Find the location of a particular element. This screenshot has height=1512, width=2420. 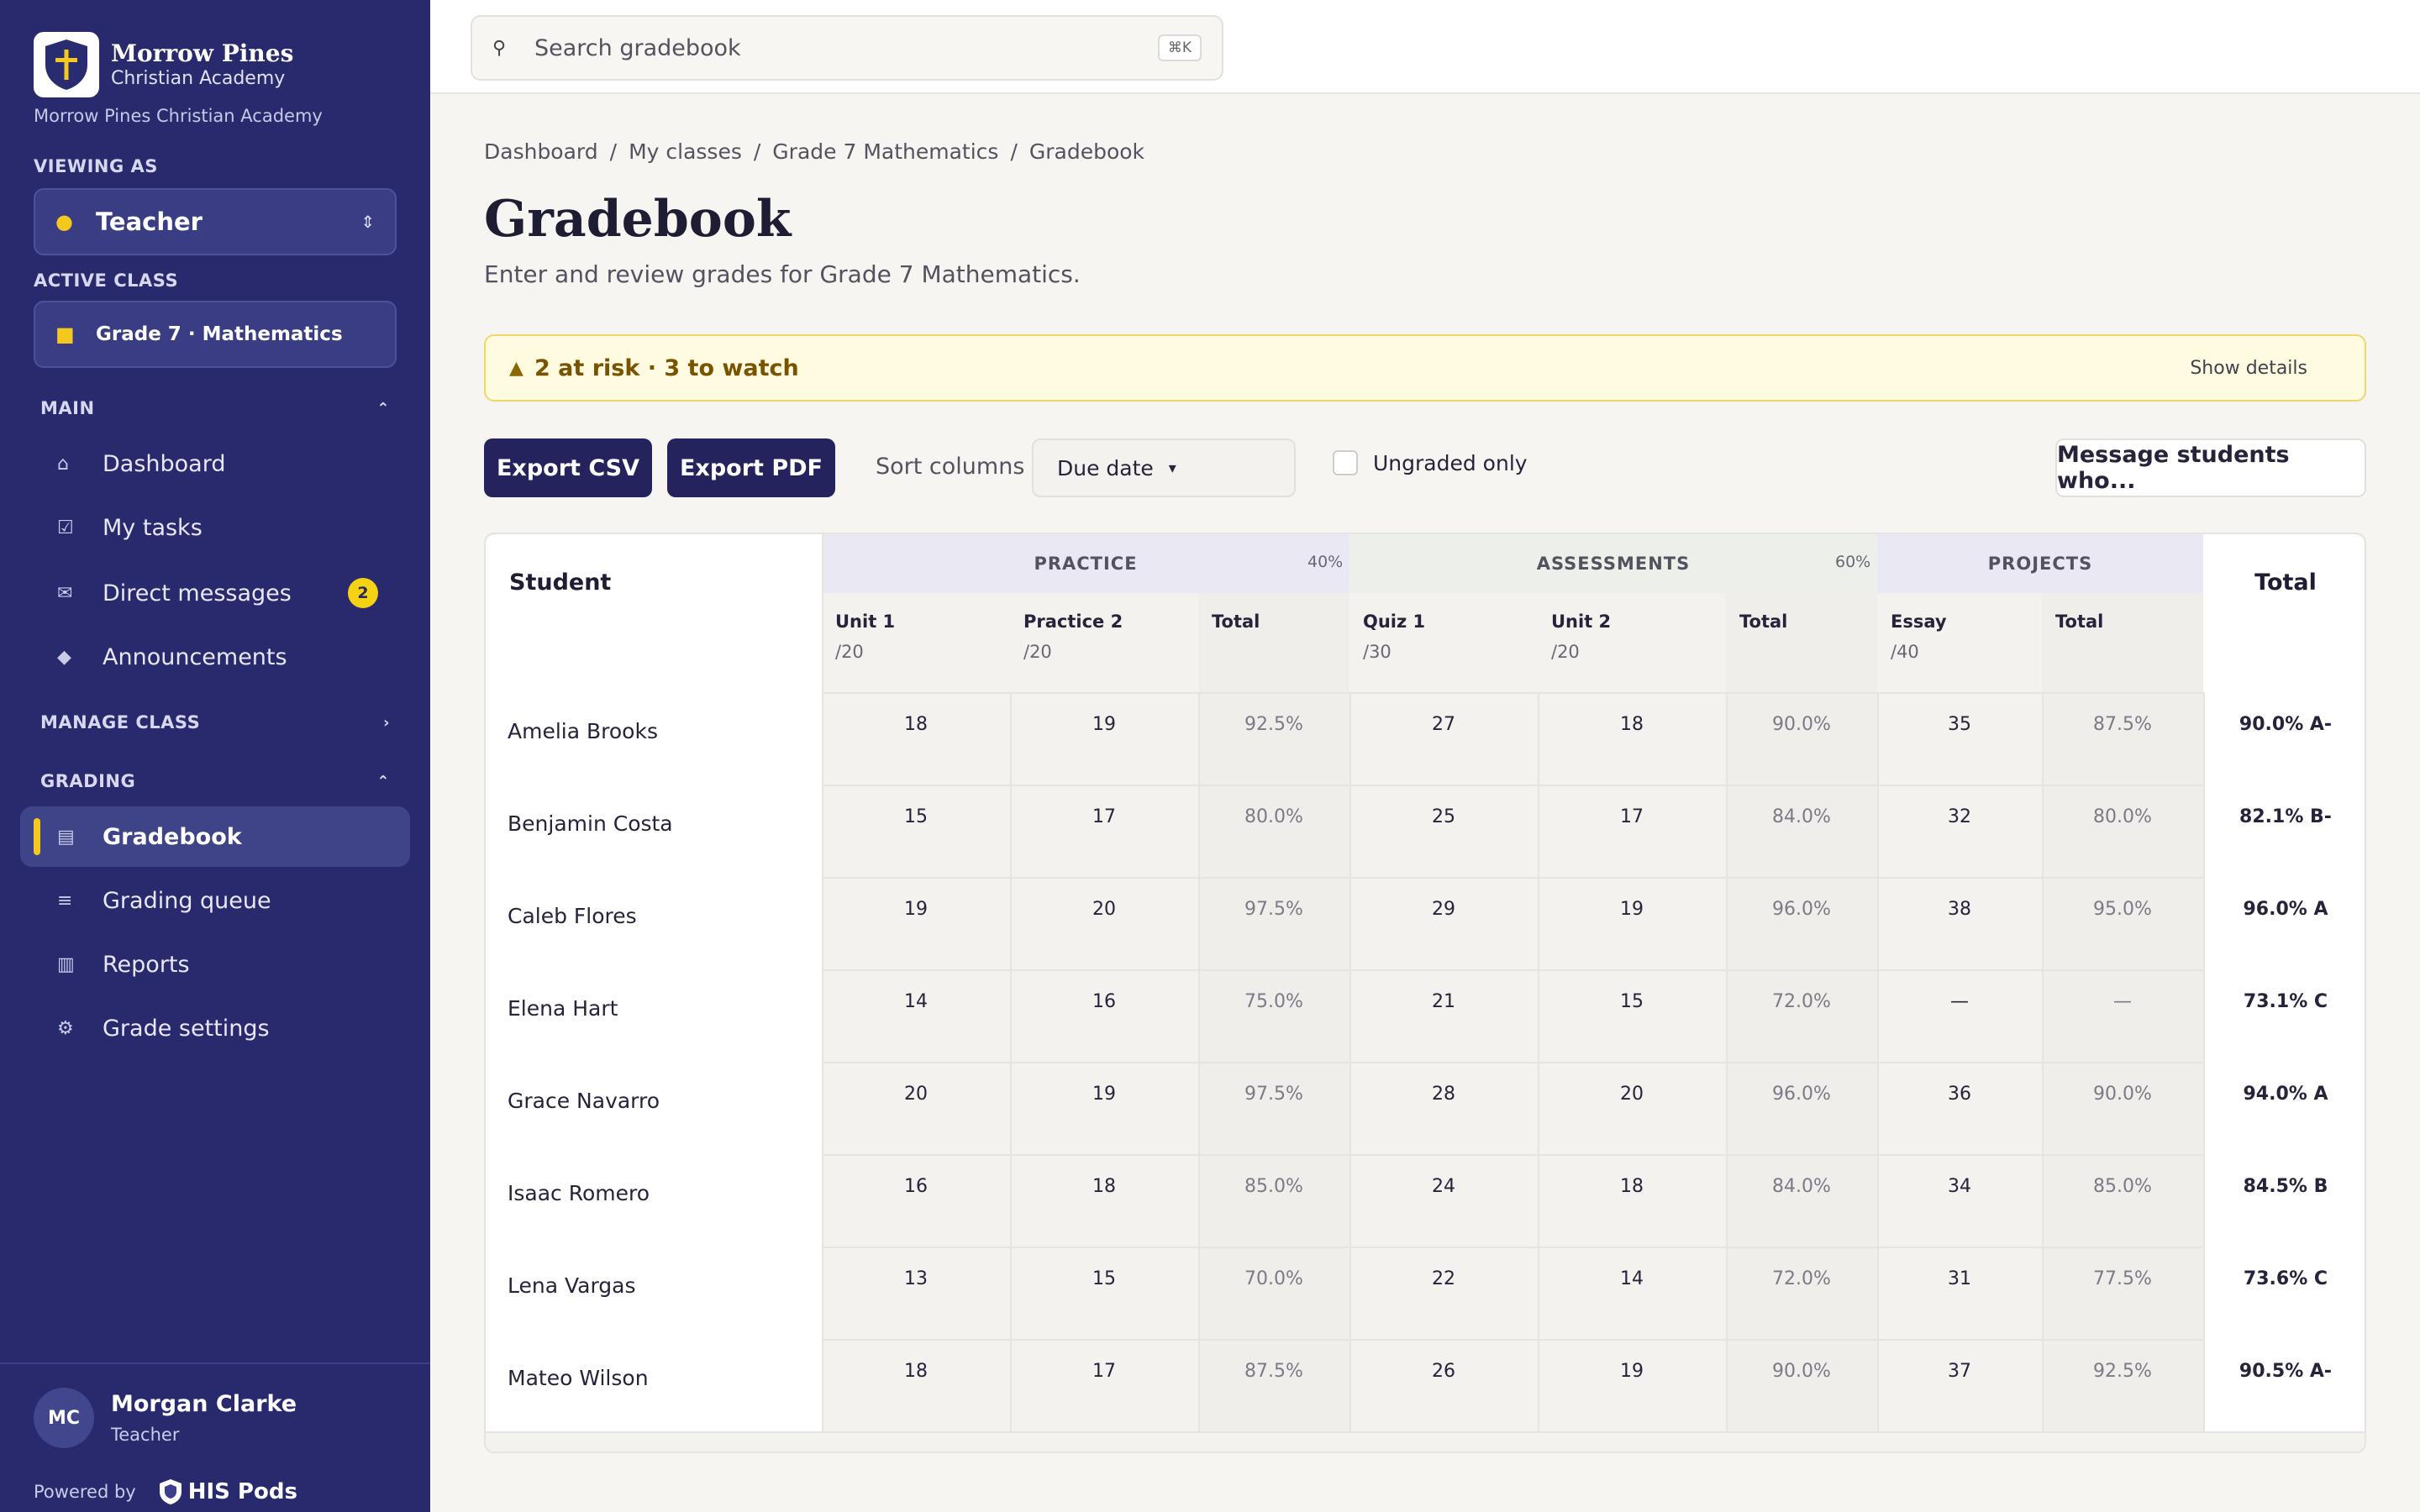

breadcrumb-dashboard: Dashboard is located at coordinates (541, 151).